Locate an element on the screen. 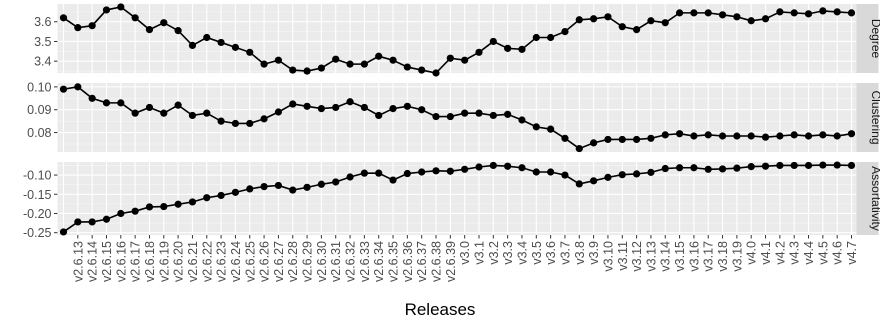  x-tick-label: v3.7 is located at coordinates (565, 253).